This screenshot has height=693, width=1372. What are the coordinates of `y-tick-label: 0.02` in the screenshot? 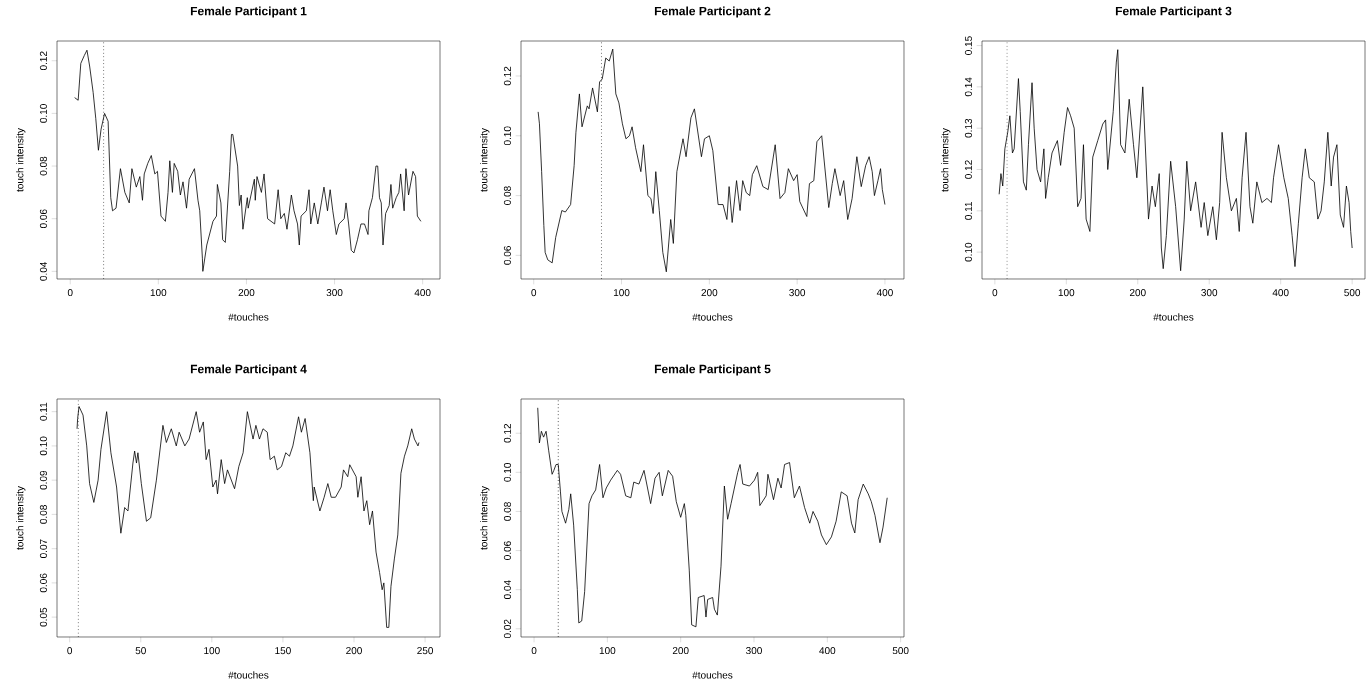 It's located at (507, 629).